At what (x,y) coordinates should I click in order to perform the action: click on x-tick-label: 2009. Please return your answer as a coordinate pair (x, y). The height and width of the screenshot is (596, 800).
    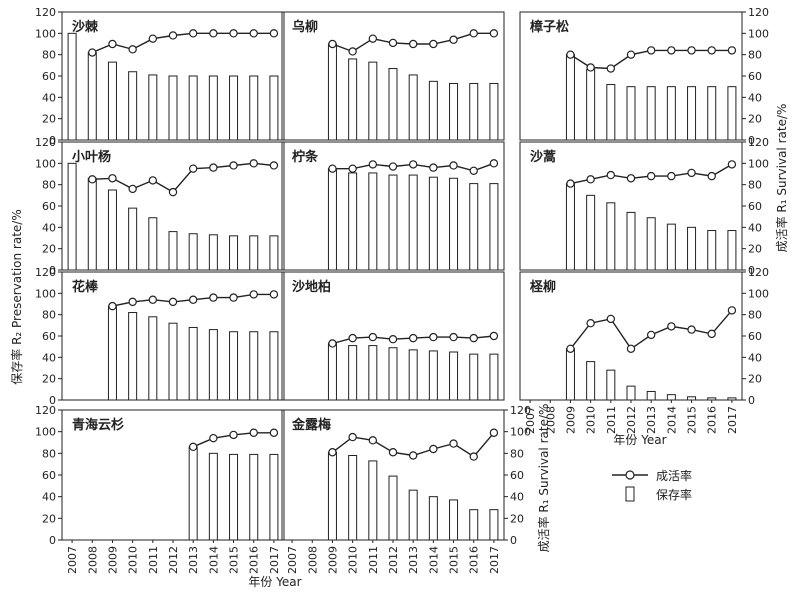
    Looking at the image, I should click on (113, 560).